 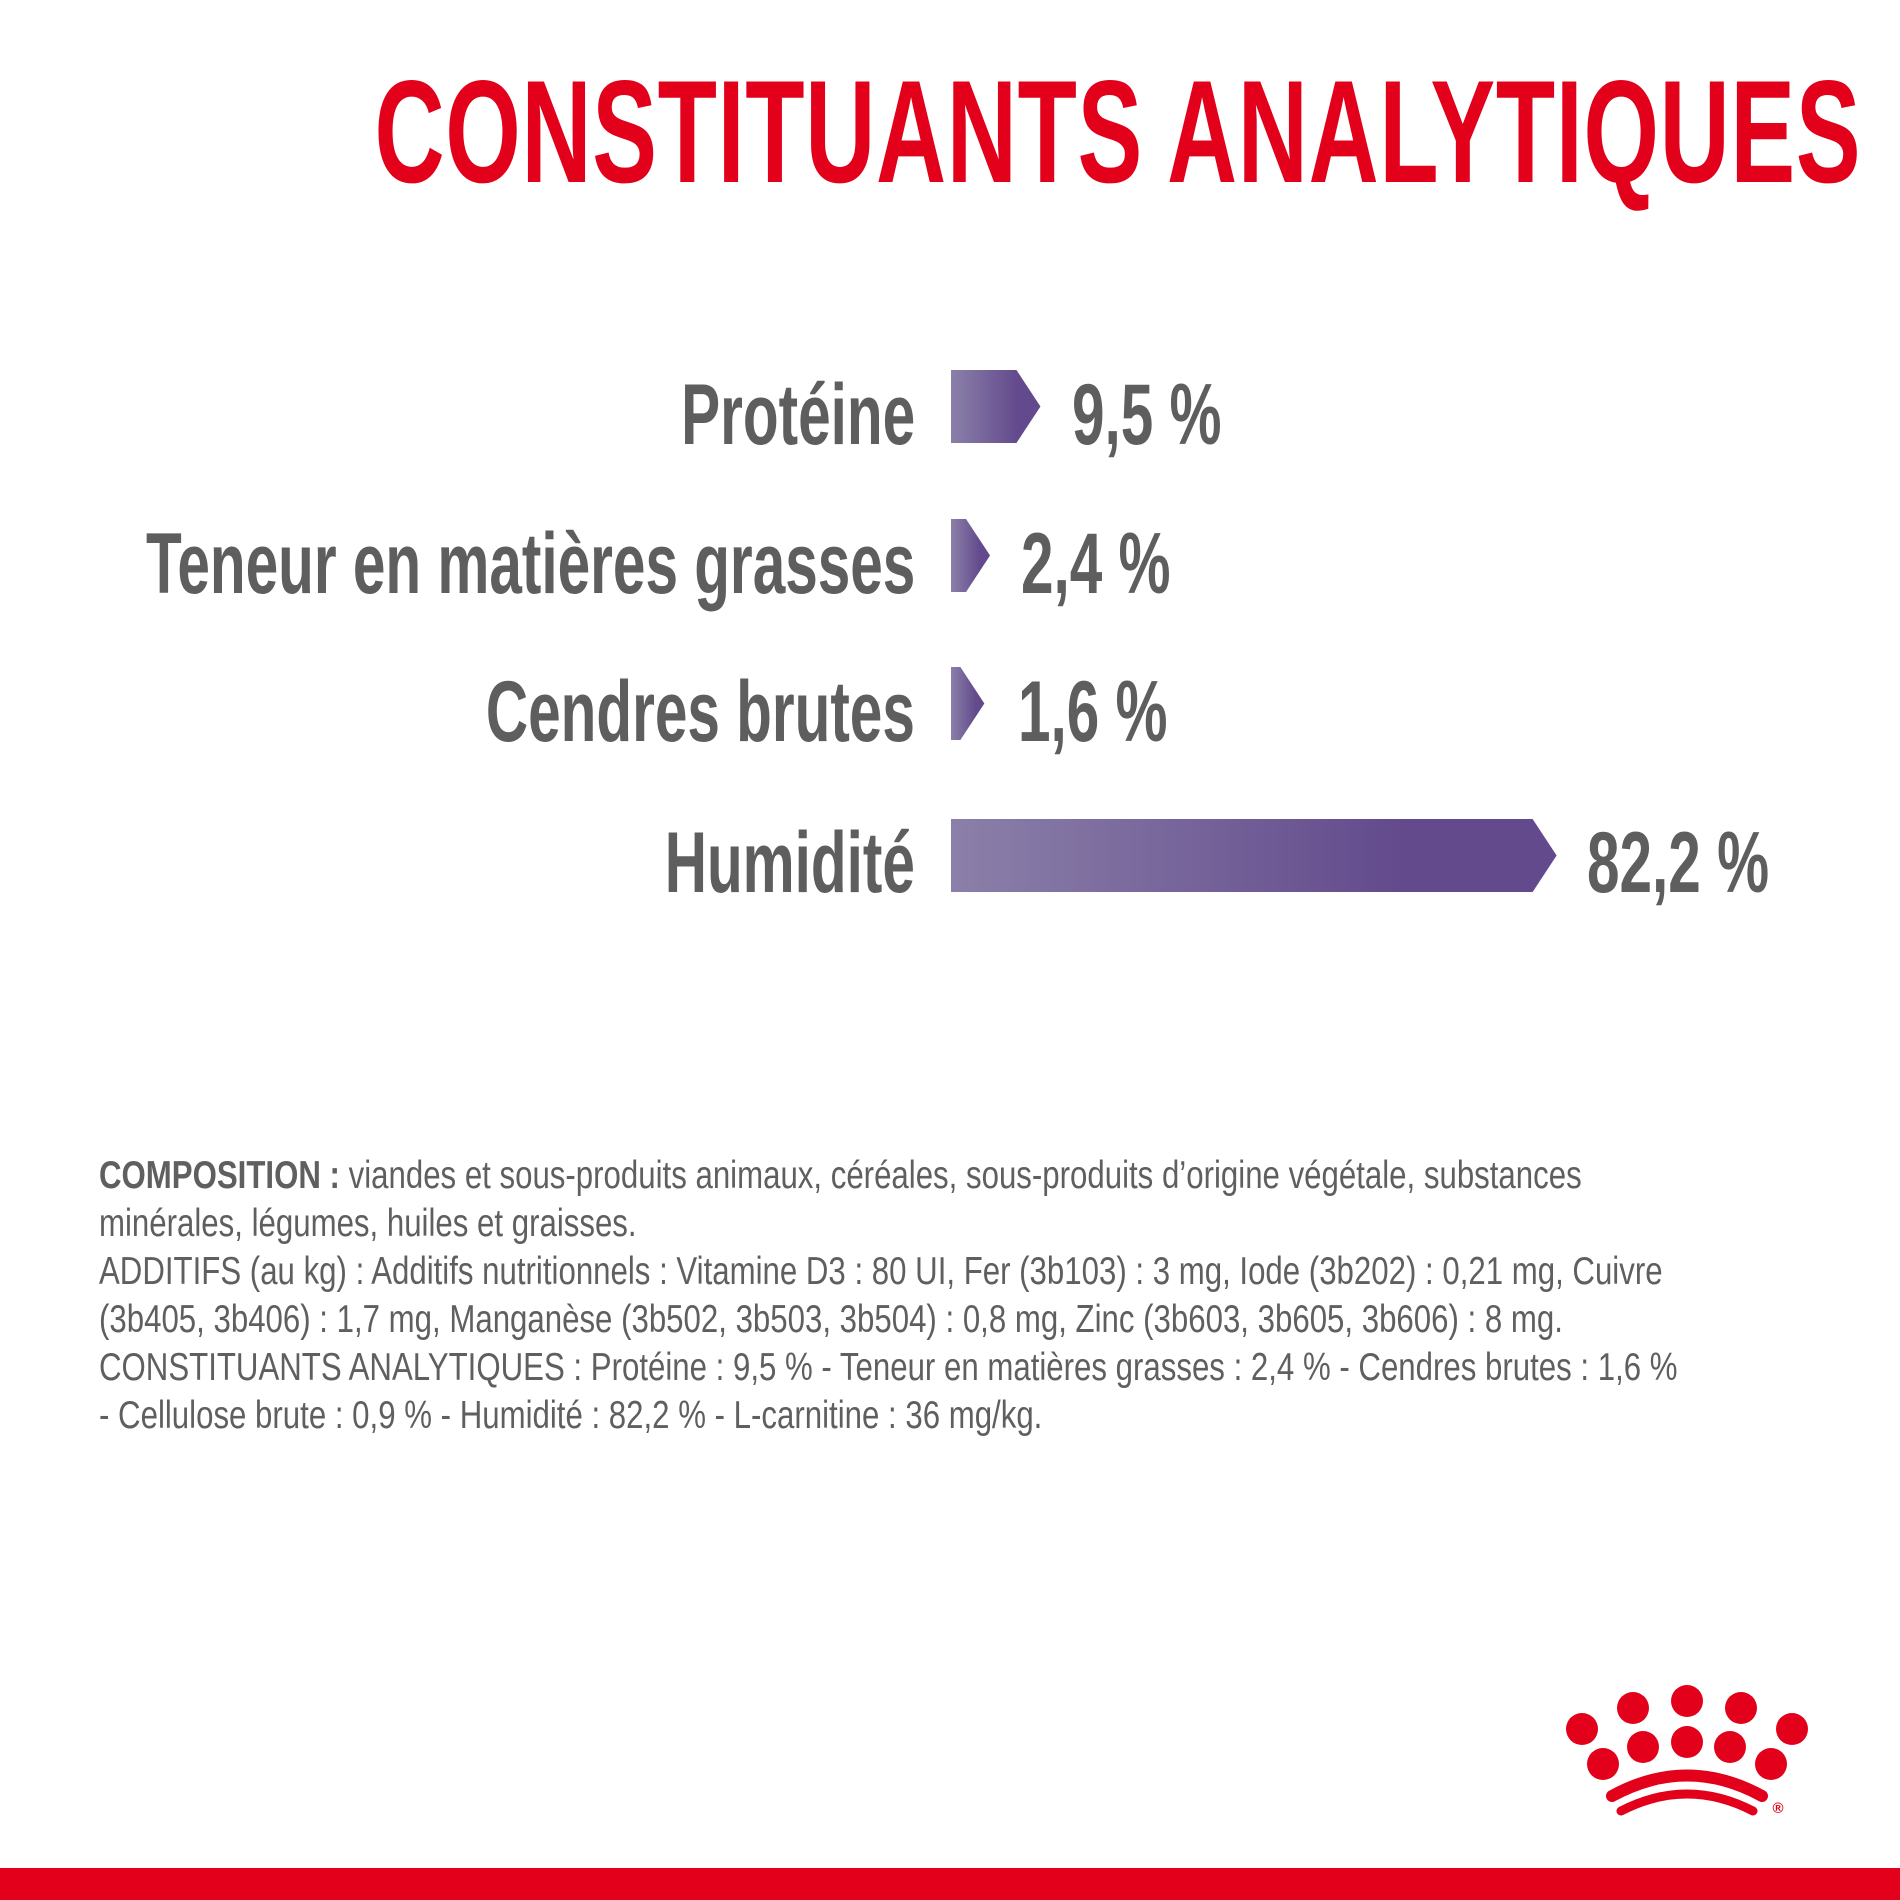 What do you see at coordinates (1254, 631) in the screenshot?
I see `bars-svg` at bounding box center [1254, 631].